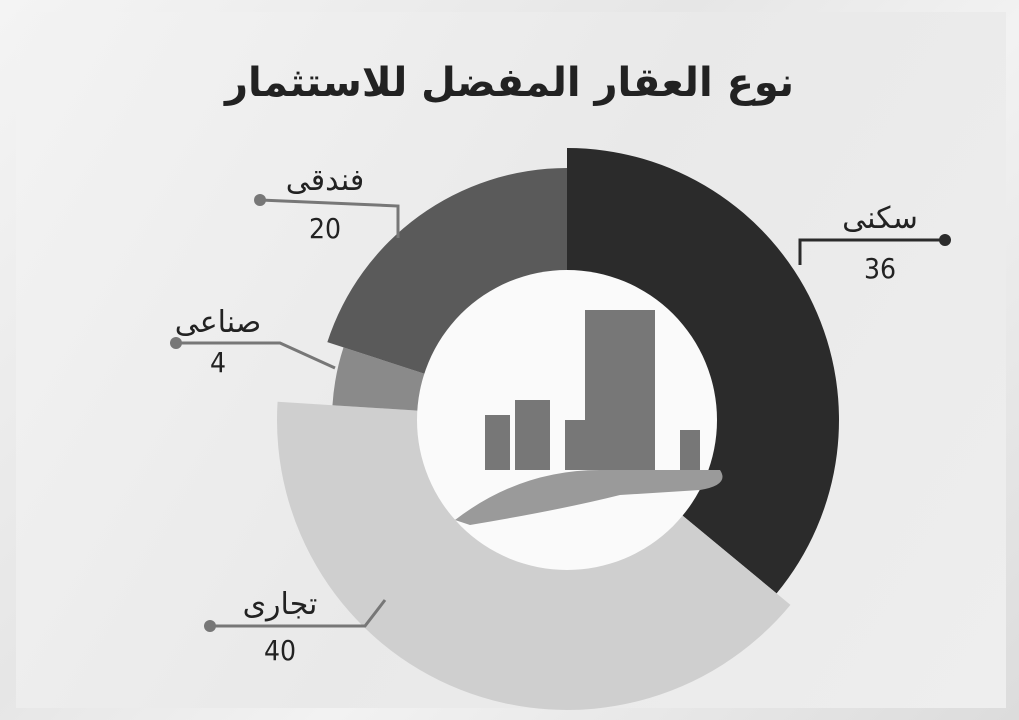 This screenshot has height=720, width=1019. Describe the element at coordinates (880, 268) in the screenshot. I see `slice-value: 36` at that location.